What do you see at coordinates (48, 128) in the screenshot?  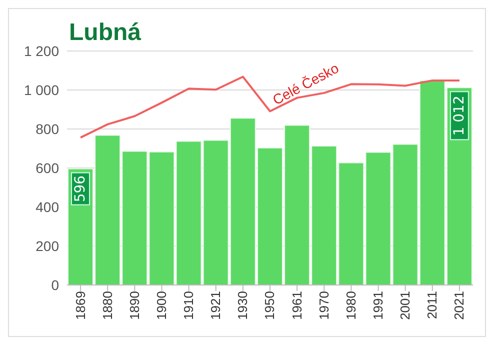 I see `y-tick-label: 800` at bounding box center [48, 128].